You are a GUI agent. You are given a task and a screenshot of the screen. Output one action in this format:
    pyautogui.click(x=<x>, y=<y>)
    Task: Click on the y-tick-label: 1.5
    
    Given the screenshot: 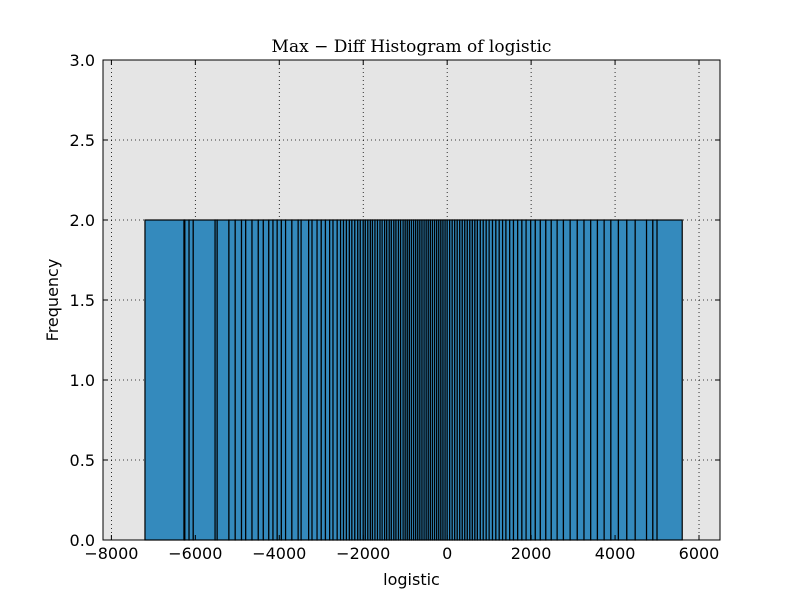 What is the action you would take?
    pyautogui.click(x=82, y=300)
    